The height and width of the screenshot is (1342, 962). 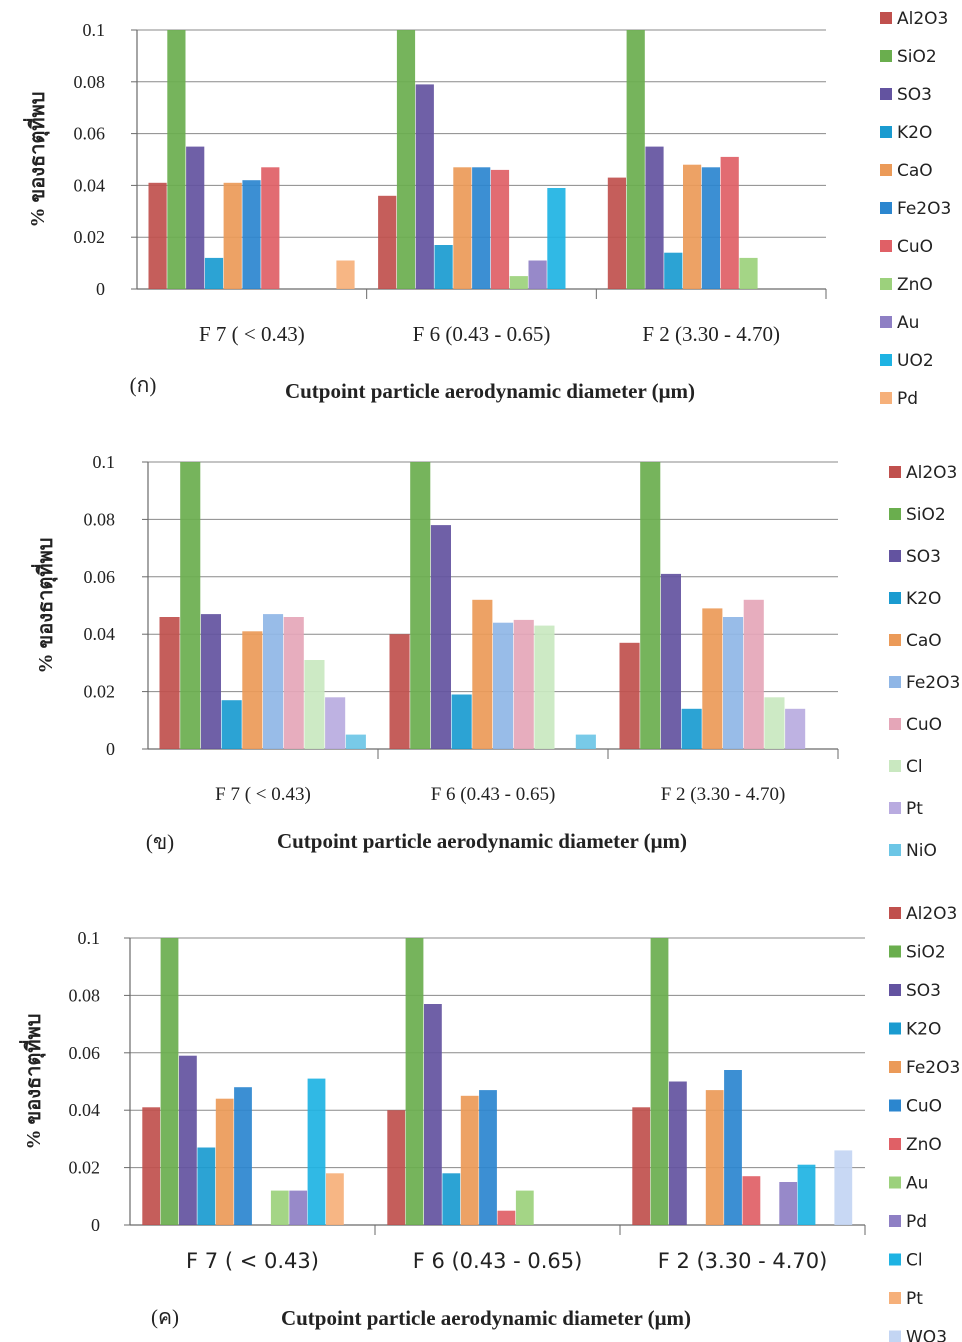 I want to click on legend: Al2O3 SiO2 SO3 K2O Fe2O3 CuO ZnO Au Pd Cl Pt WO3, so click(x=924, y=1123).